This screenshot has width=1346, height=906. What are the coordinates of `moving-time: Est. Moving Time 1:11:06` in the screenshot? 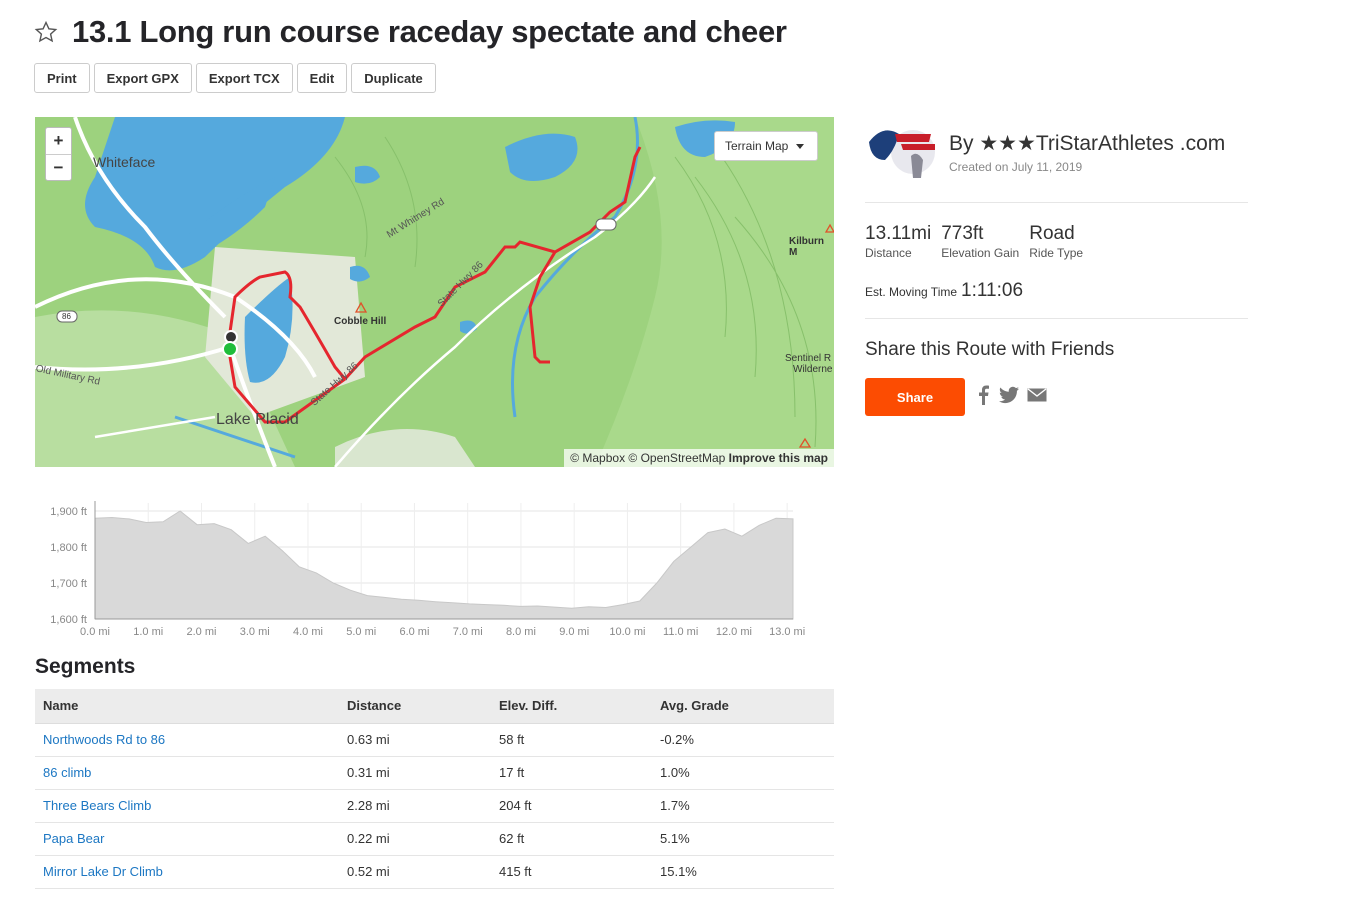 It's located at (1056, 291).